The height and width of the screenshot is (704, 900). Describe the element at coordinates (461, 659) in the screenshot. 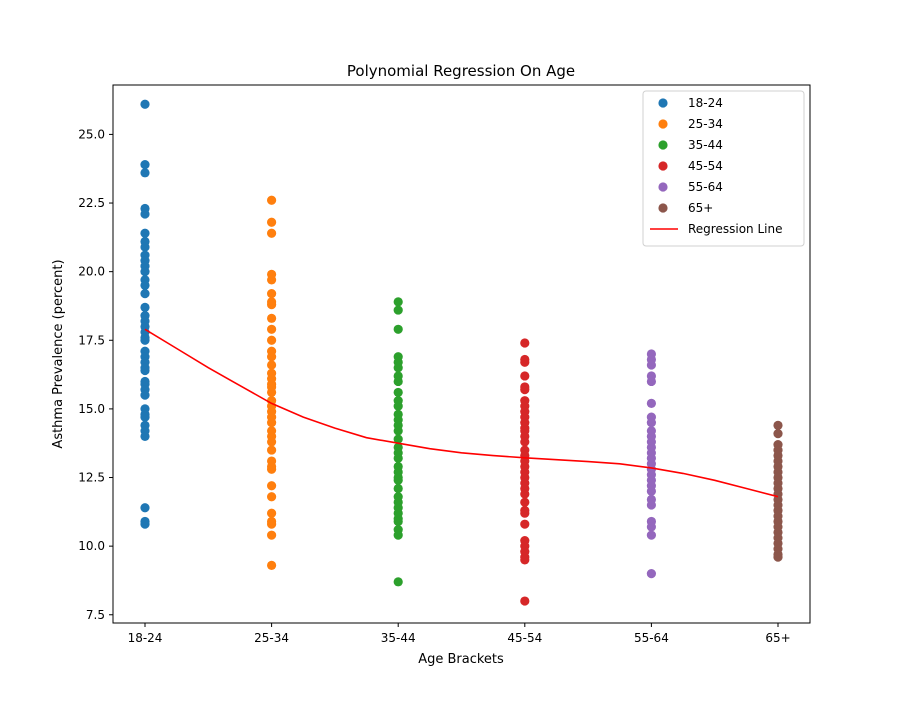

I see `x-axis-label: Age Brackets` at that location.